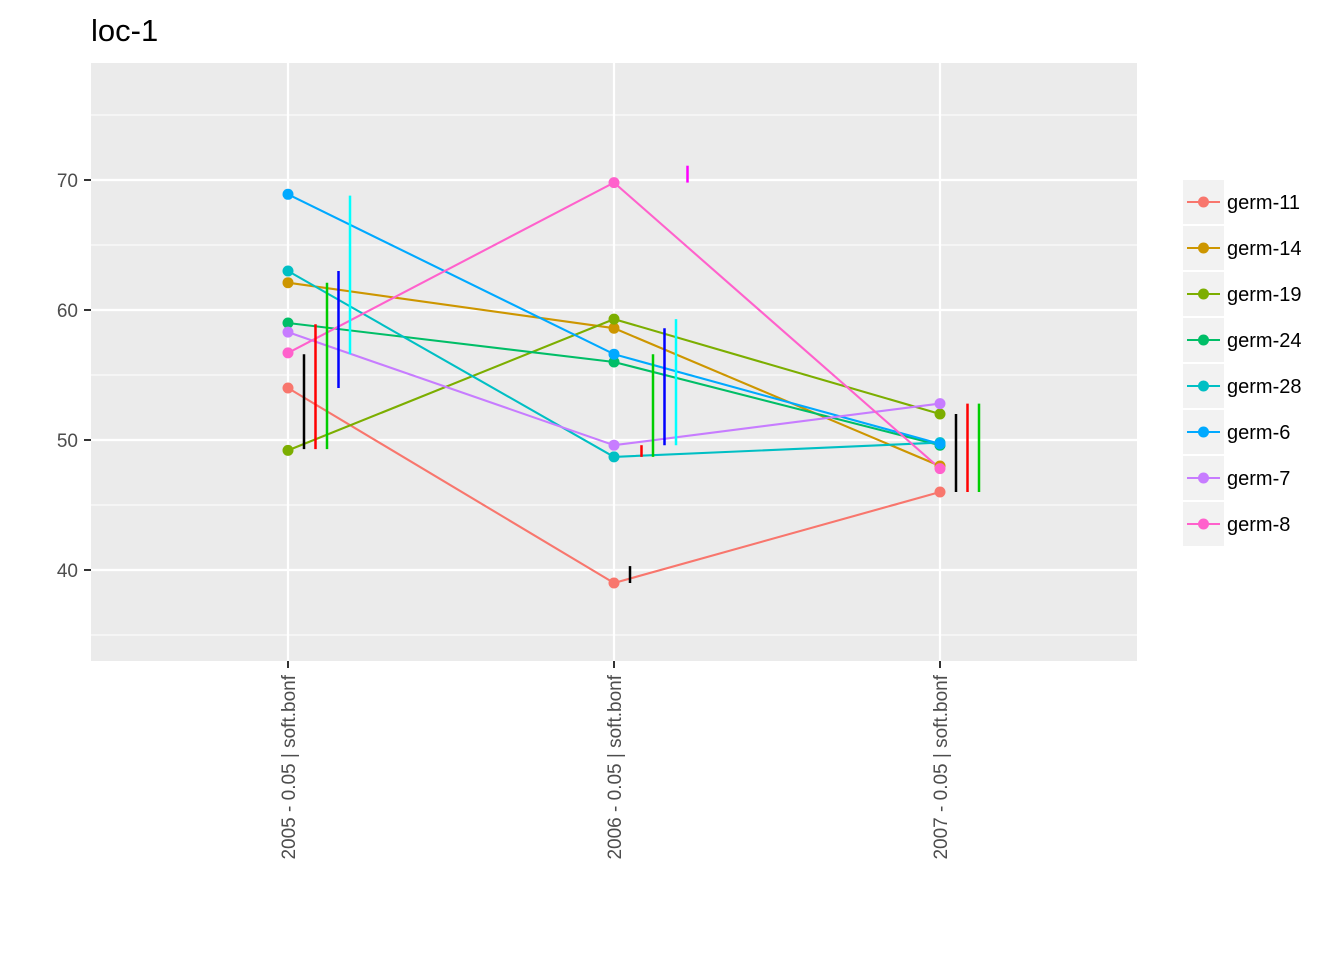 This screenshot has height=960, width=1344. I want to click on legend-item-germ-24: germ-24, so click(1242, 340).